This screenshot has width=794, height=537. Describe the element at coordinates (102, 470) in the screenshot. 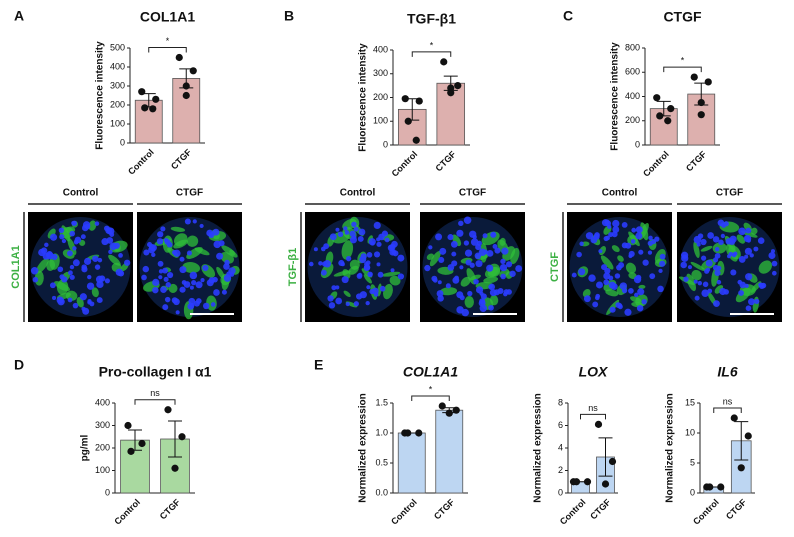

I see `y-tick-label: 100` at that location.